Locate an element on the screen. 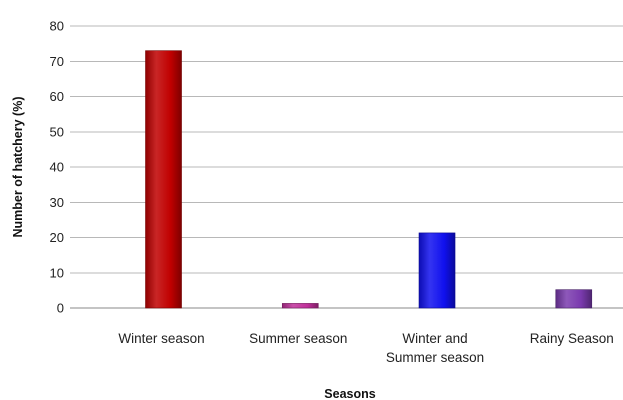 Image resolution: width=623 pixels, height=400 pixels. y-tick-label: 60 is located at coordinates (57, 96).